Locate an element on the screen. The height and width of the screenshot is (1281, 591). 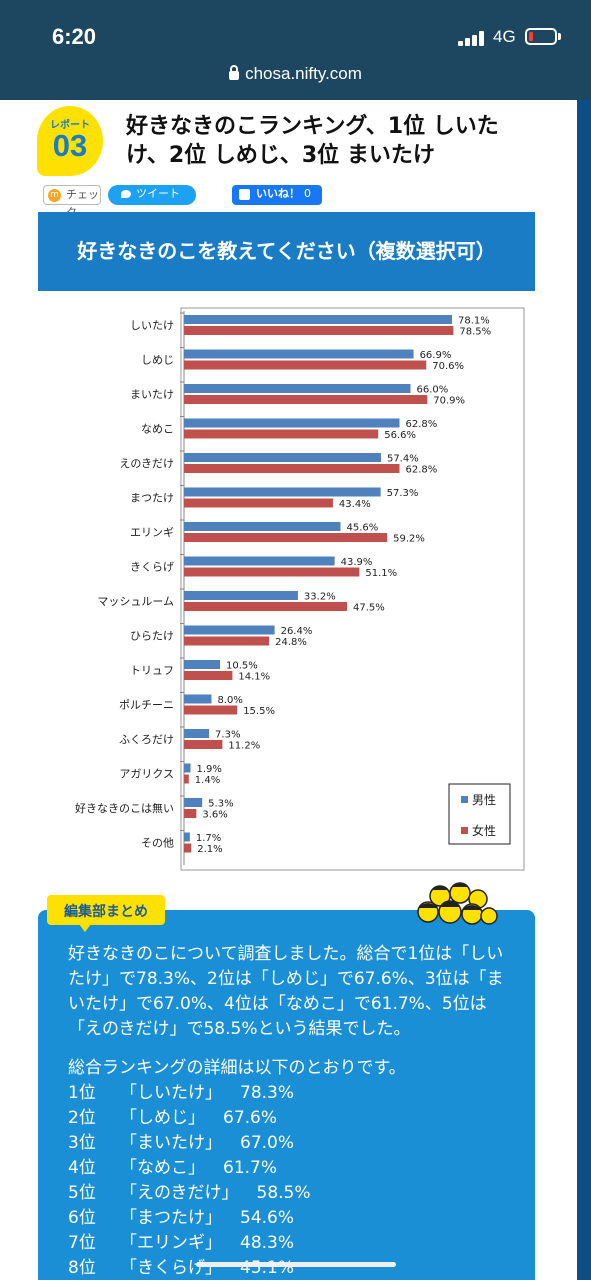
url-bar: chosa.nifty.com is located at coordinates (295, 74).